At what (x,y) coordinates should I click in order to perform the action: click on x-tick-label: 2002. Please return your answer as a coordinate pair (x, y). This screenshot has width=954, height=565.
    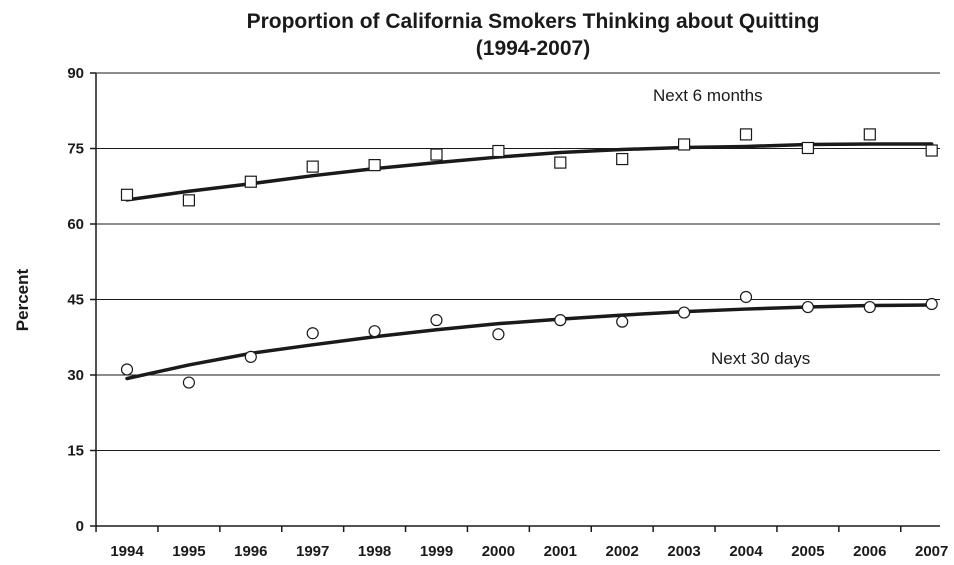
    Looking at the image, I should click on (622, 551).